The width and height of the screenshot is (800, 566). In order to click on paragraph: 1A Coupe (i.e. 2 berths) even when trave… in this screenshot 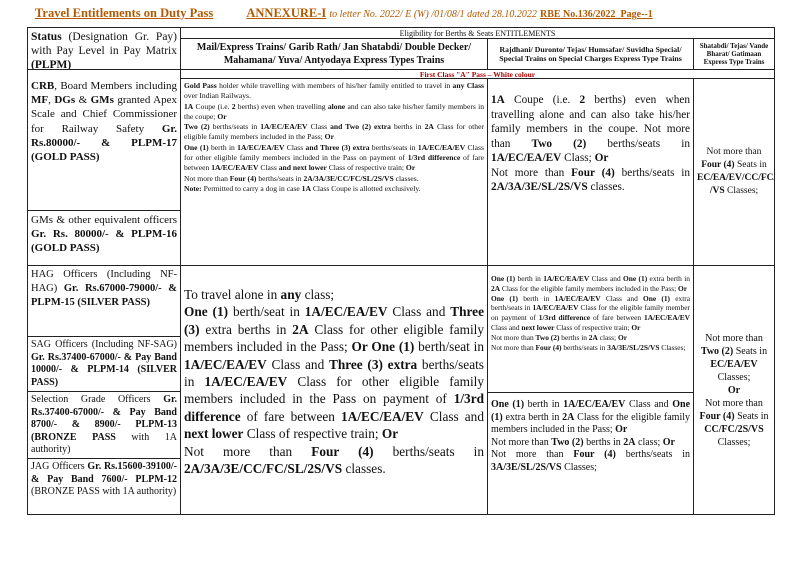, I will do `click(334, 112)`.